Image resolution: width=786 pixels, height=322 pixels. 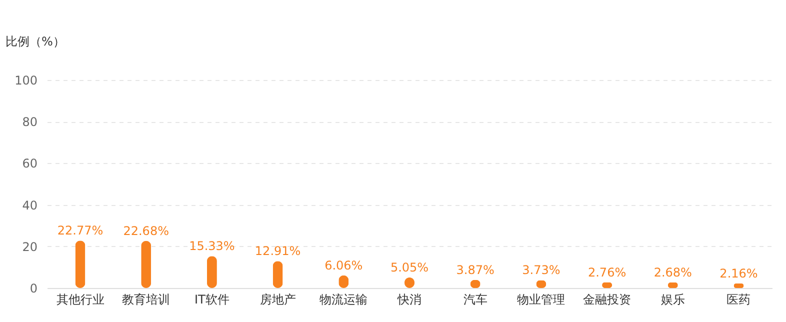 What do you see at coordinates (80, 231) in the screenshot?
I see `data-label: 22.77%` at bounding box center [80, 231].